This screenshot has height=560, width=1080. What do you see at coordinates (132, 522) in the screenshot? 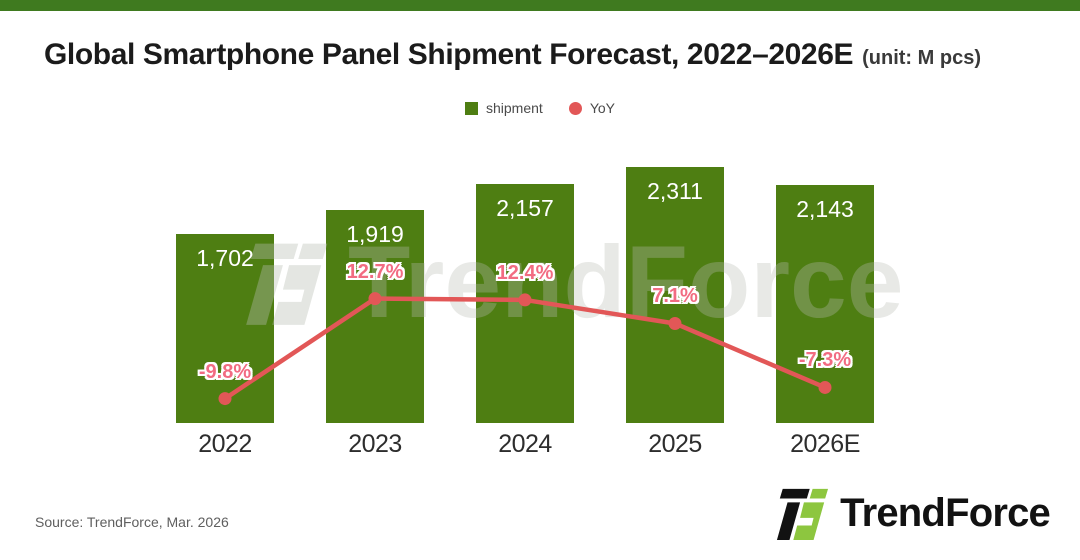
I see `source-note: Source: TrendForce, Mar. 2026` at bounding box center [132, 522].